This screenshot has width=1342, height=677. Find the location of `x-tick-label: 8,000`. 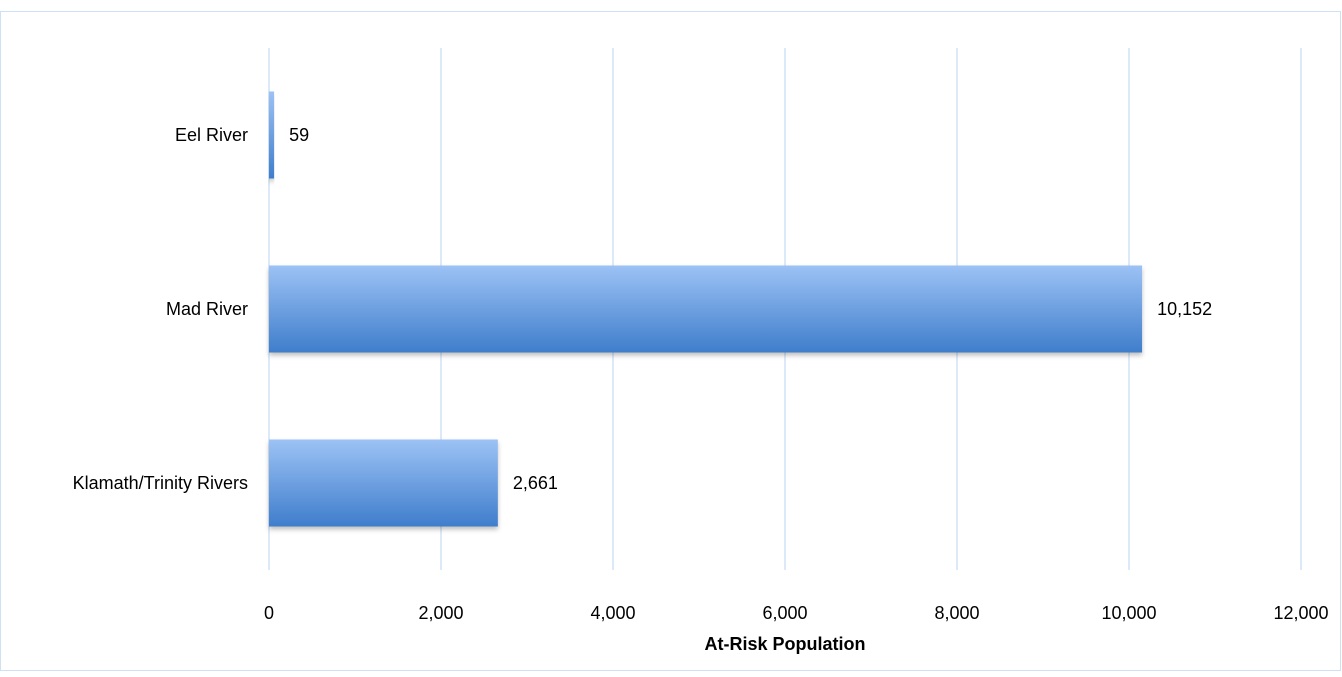

x-tick-label: 8,000 is located at coordinates (956, 613).